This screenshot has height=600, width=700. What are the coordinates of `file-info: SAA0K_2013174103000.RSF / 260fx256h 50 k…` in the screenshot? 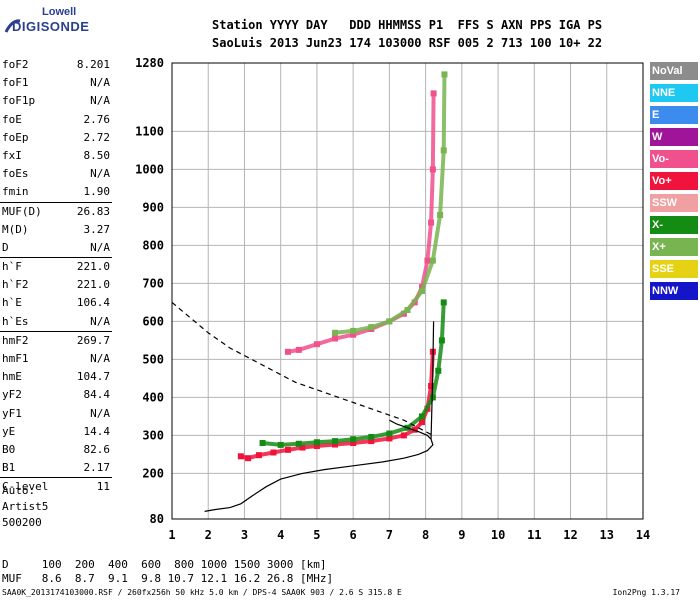 It's located at (202, 592).